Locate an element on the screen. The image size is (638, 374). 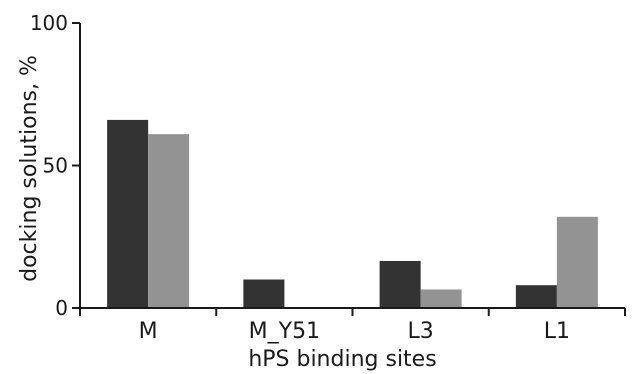
bar-series1-l1 is located at coordinates (536, 296).